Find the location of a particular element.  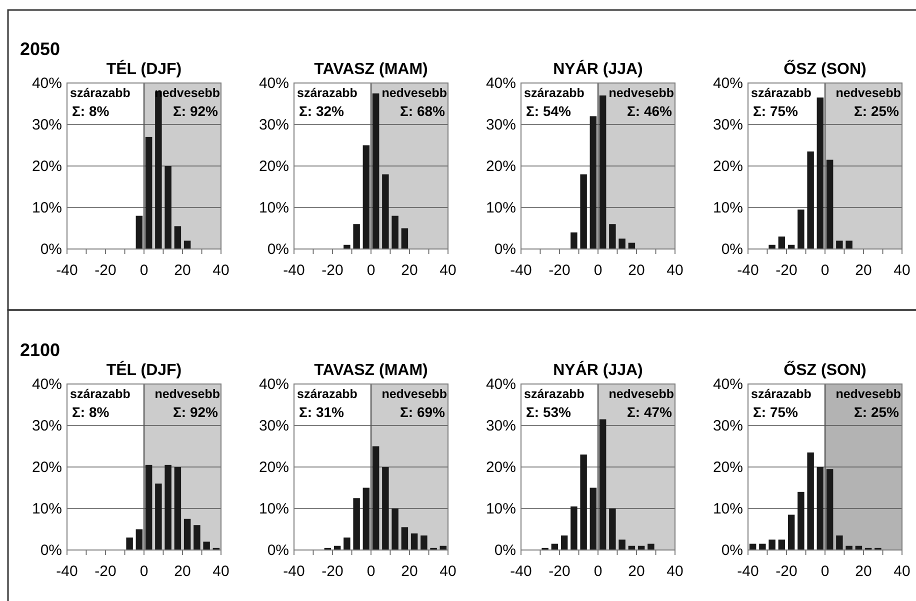

annotation: Σ: 69% is located at coordinates (423, 412).